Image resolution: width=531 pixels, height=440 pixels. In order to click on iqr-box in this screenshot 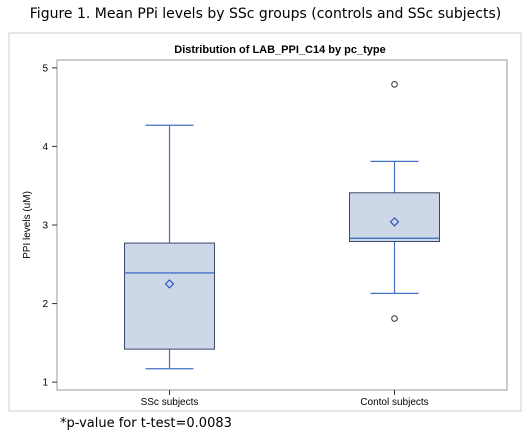, I will do `click(169, 296)`.